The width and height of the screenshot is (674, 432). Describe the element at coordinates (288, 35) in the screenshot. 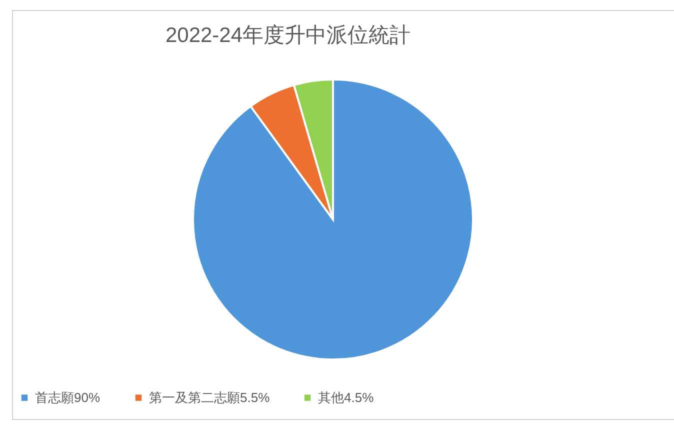

I see `chart-title: 2022-24年度升中派位統計` at that location.